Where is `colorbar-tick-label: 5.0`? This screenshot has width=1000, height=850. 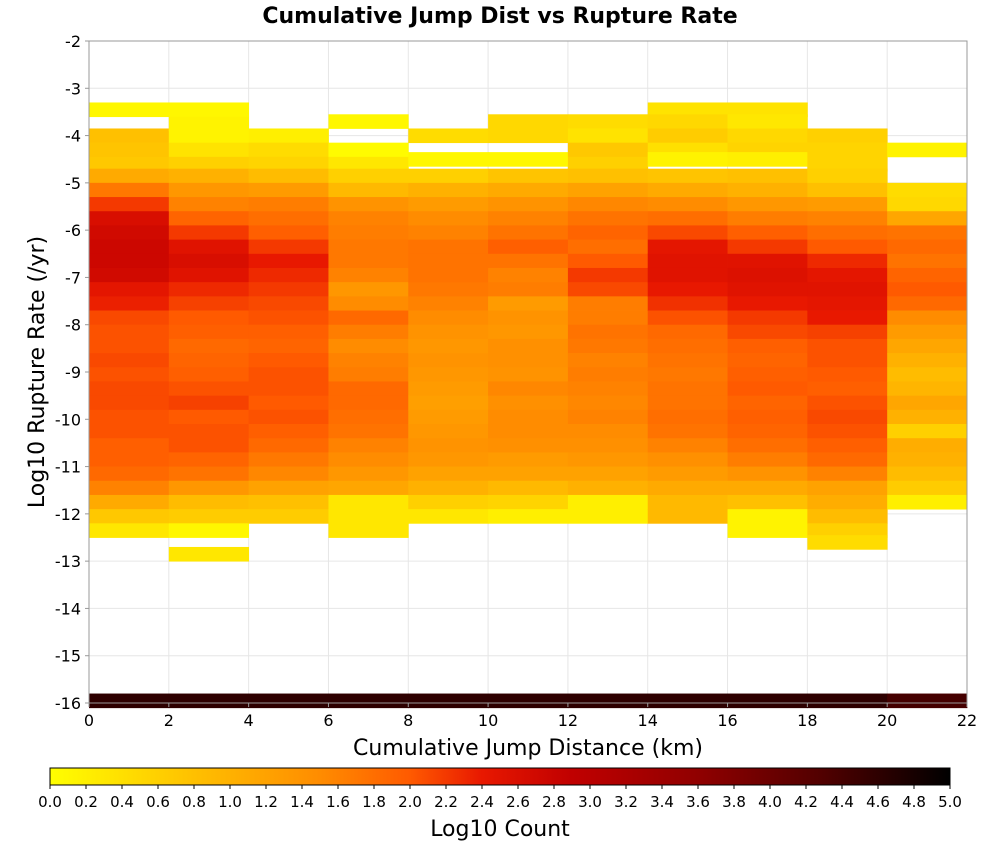
colorbar-tick-label: 5.0 is located at coordinates (950, 802).